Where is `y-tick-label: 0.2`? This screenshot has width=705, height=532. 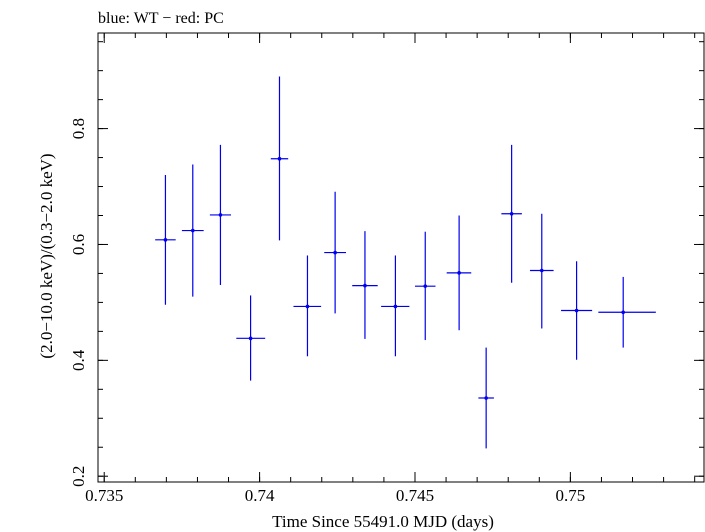 y-tick-label: 0.2 is located at coordinates (78, 476).